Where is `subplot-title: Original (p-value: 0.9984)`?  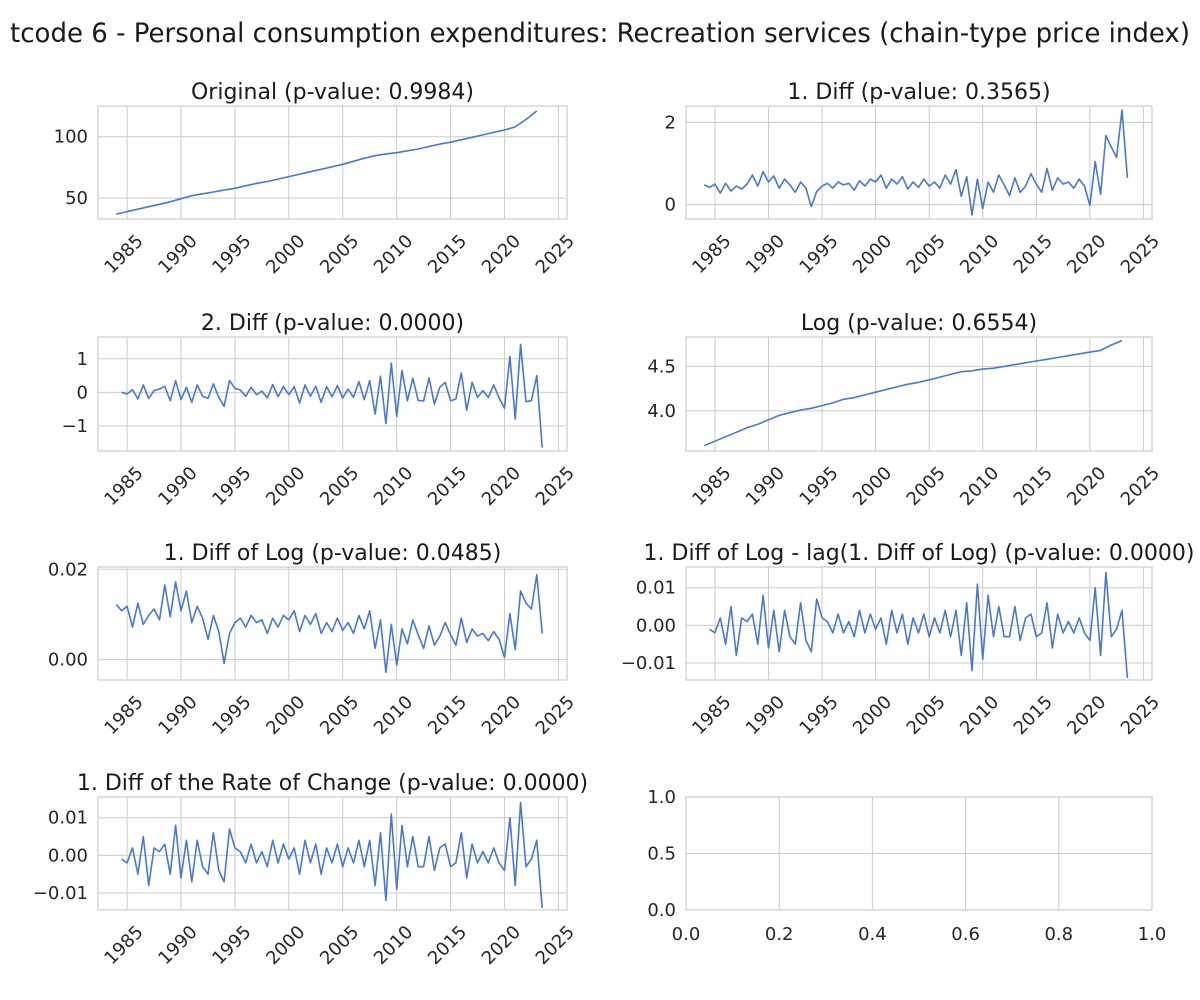 subplot-title: Original (p-value: 0.9984) is located at coordinates (332, 92).